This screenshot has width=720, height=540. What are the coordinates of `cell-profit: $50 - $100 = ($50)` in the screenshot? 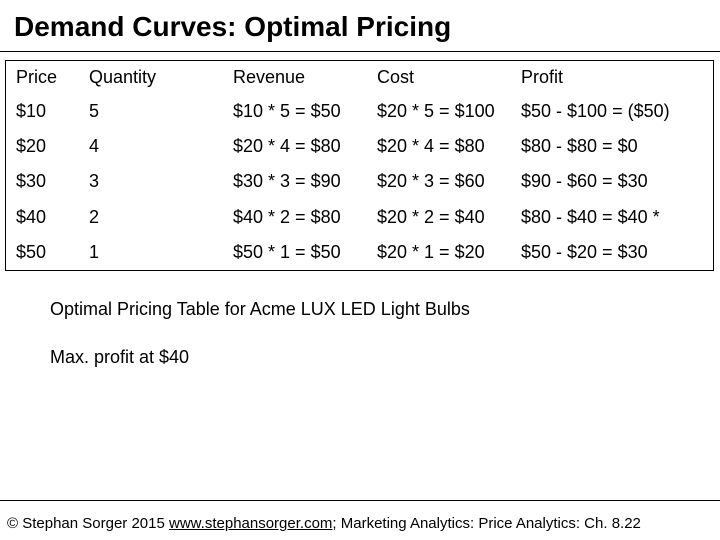 It's located at (595, 110).